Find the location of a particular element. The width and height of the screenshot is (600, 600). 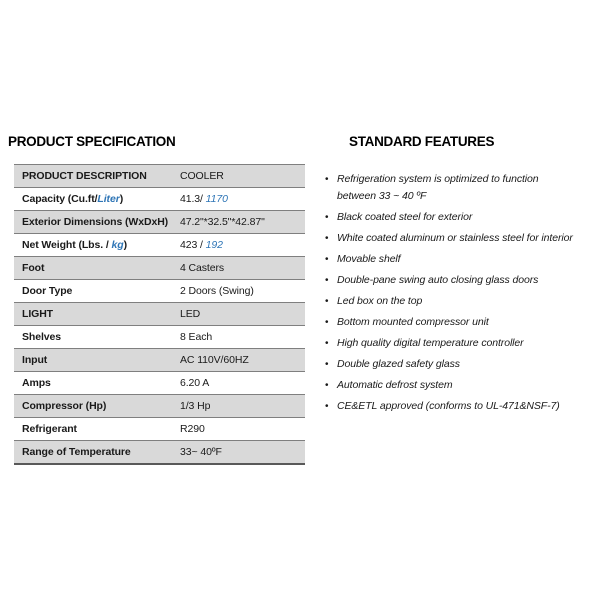

spec-table-row: PRODUCT DESCRIPTION COOLER is located at coordinates (159, 176).